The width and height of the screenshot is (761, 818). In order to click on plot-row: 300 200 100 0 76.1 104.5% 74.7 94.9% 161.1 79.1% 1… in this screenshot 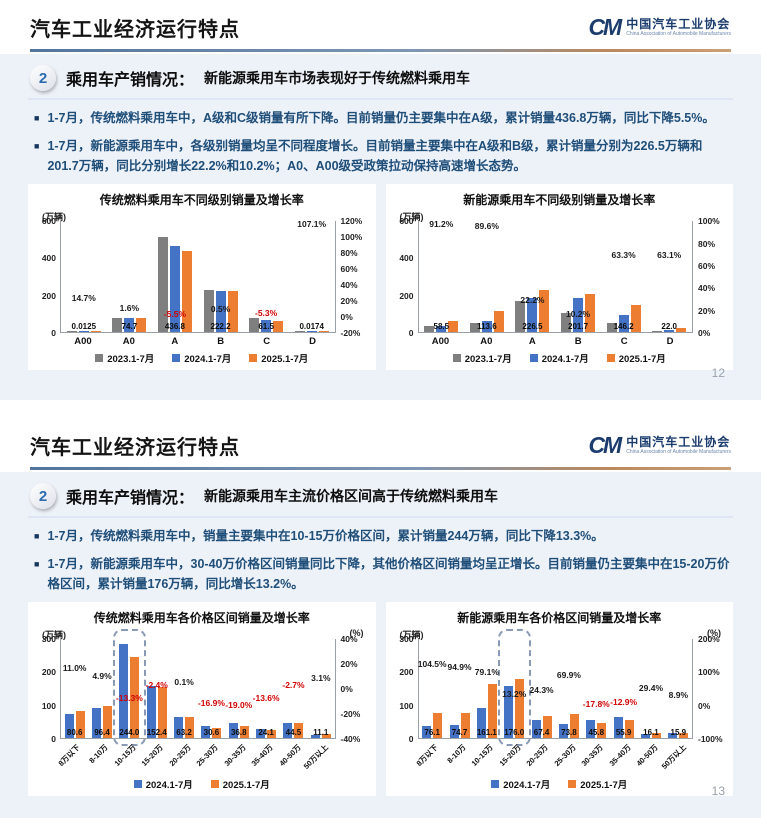, I will do `click(560, 688)`.